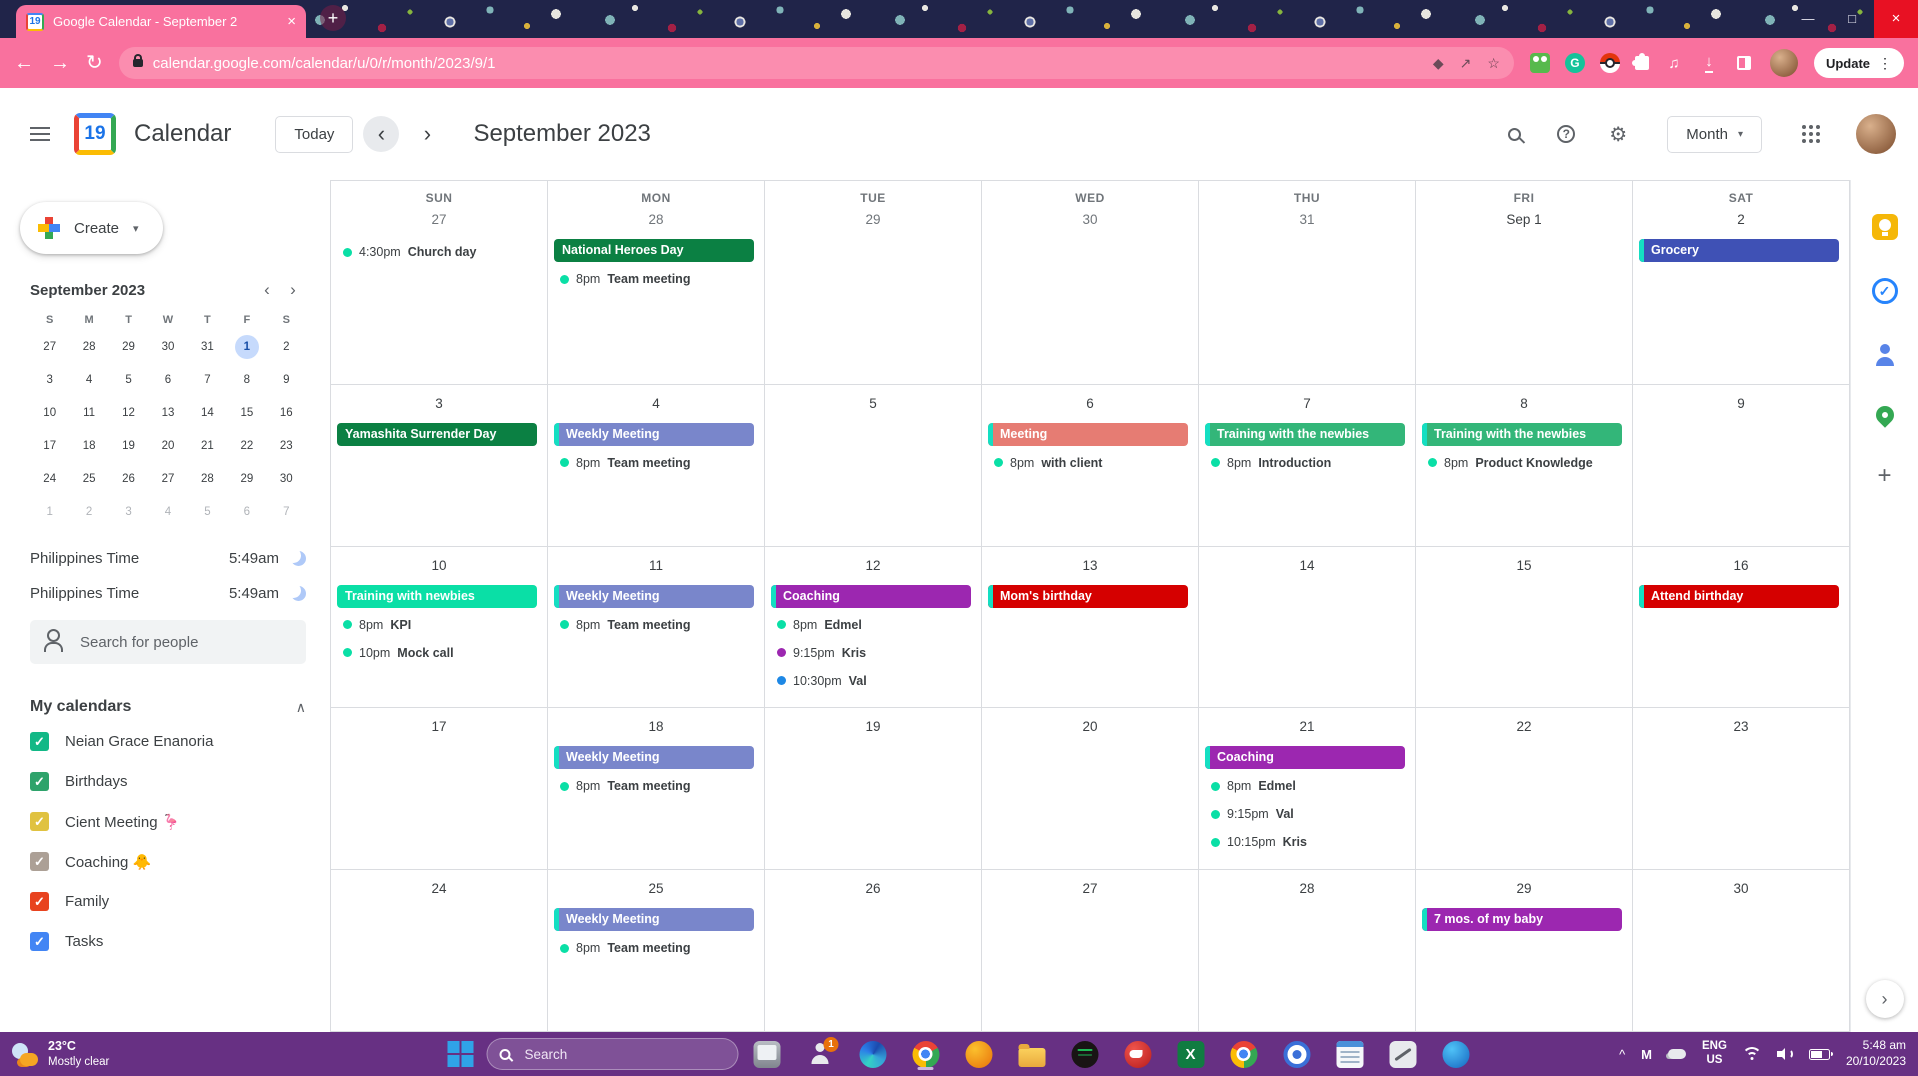  I want to click on day-cell-11: 11 Weekly Meeting 8pm Team meeting, so click(656, 627).